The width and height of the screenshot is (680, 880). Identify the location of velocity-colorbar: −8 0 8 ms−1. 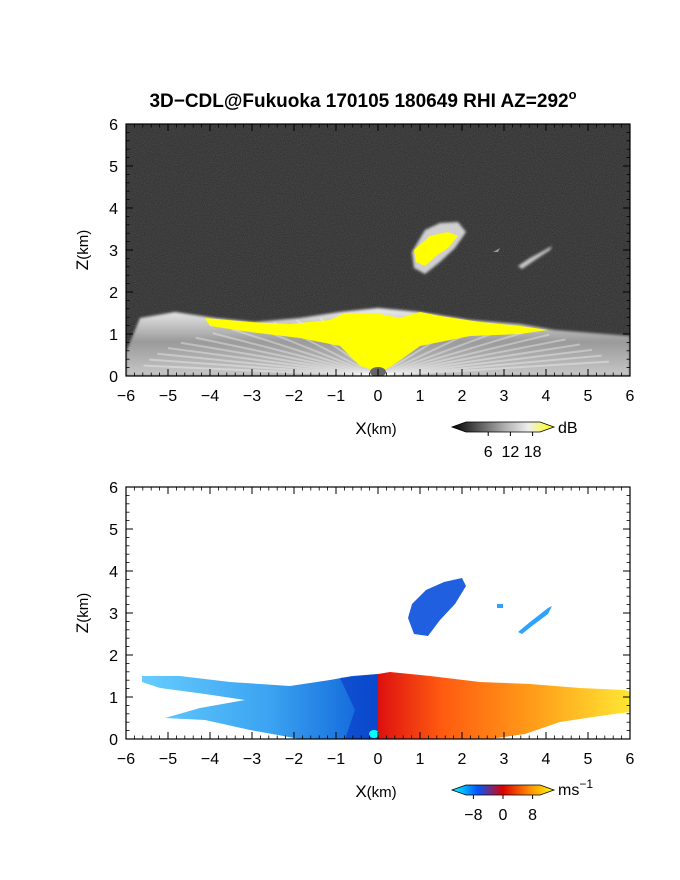
(521, 800).